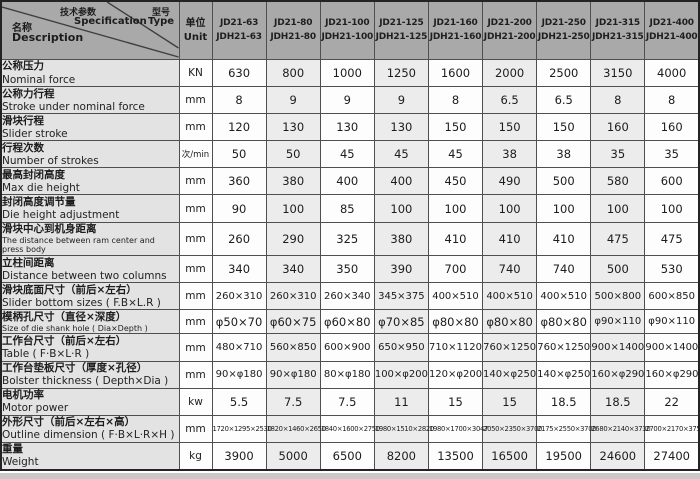 This screenshot has width=700, height=479. What do you see at coordinates (347, 239) in the screenshot?
I see `value-cell: 325` at bounding box center [347, 239].